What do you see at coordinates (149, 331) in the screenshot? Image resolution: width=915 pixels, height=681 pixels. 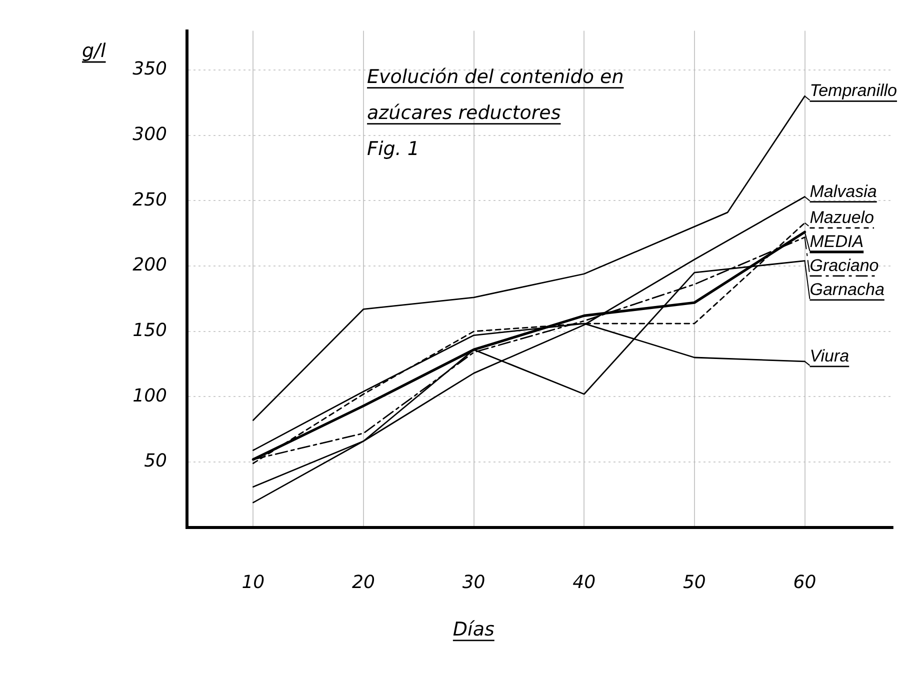 I see `y-tick-label: 150` at bounding box center [149, 331].